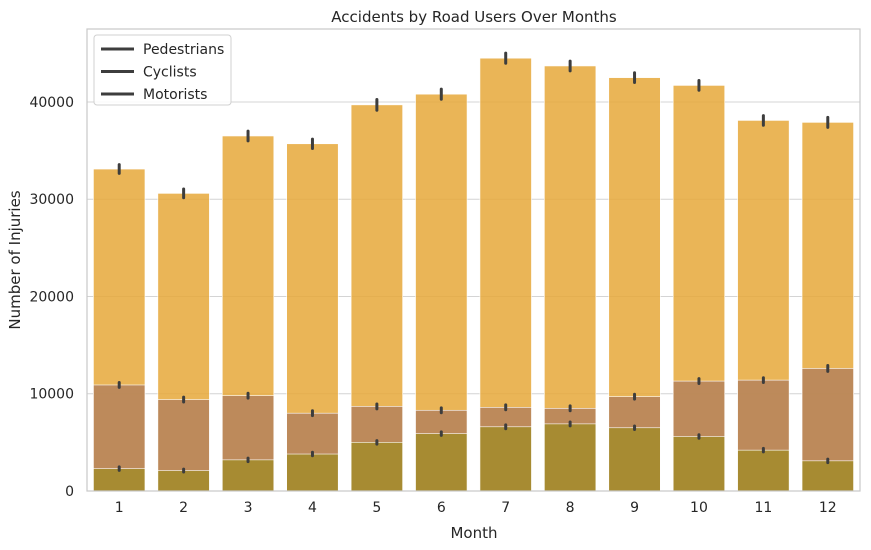 The image size is (871, 550). What do you see at coordinates (476, 508) in the screenshot?
I see `x-axis-ticks: 1 2 3 4 5 6 7 8 9 10 11 12` at bounding box center [476, 508].